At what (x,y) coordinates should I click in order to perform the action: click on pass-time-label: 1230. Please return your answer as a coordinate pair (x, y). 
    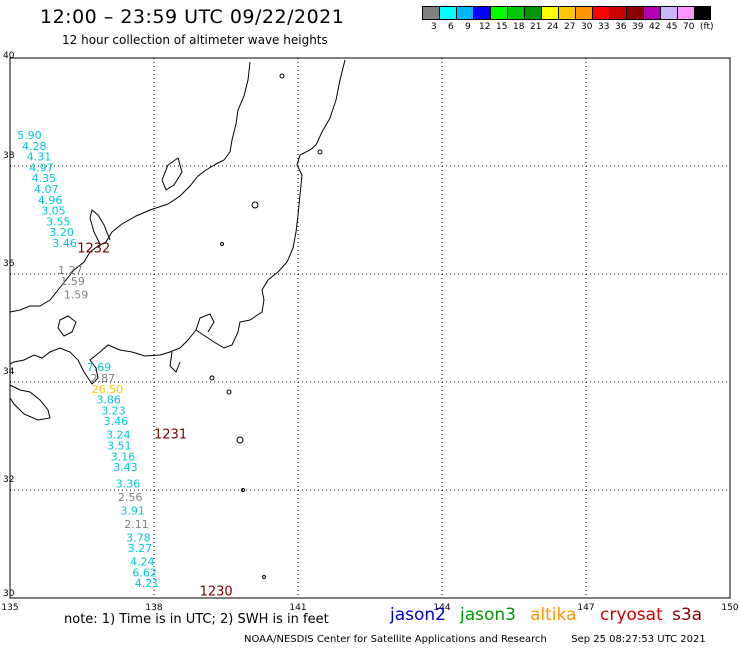
    Looking at the image, I should click on (216, 591).